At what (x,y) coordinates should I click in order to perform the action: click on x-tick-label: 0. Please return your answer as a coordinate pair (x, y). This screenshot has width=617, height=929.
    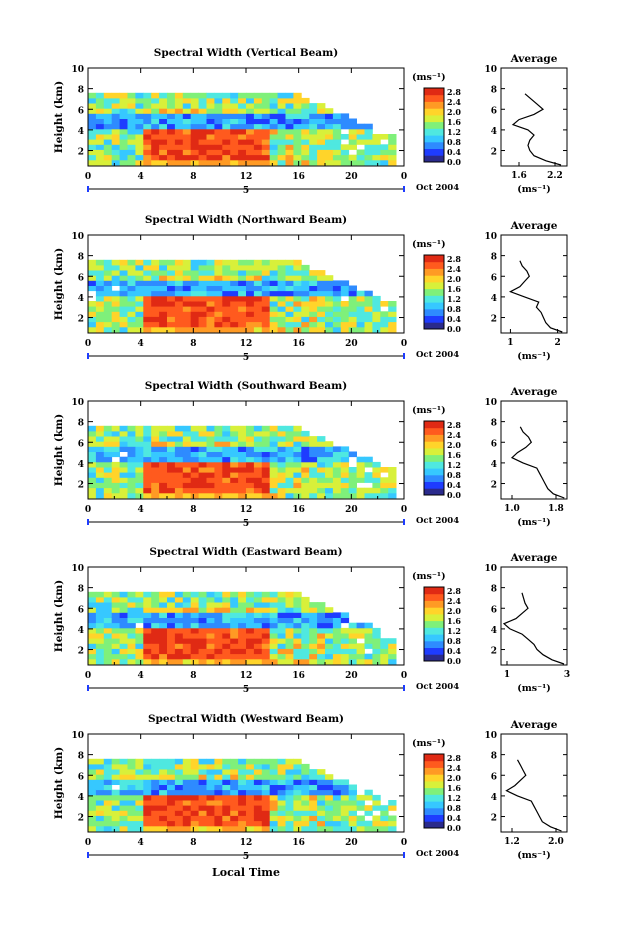
    Looking at the image, I should click on (88, 177).